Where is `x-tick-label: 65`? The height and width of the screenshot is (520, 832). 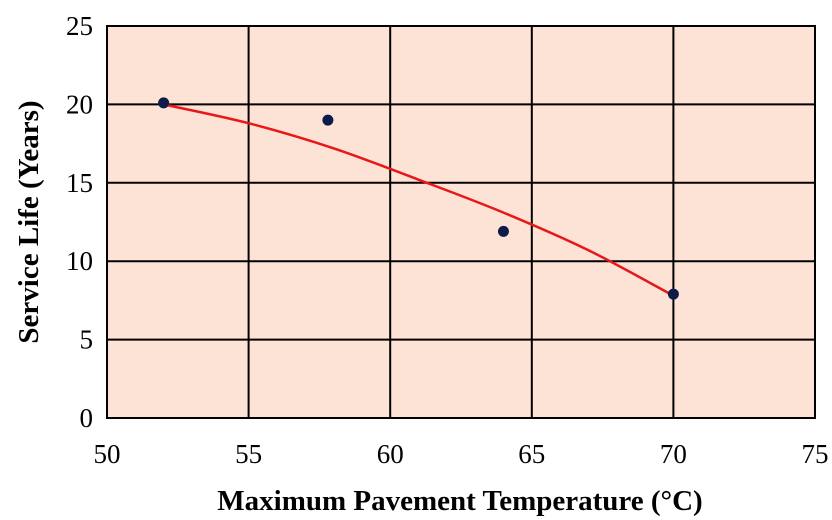
x-tick-label: 65 is located at coordinates (531, 454).